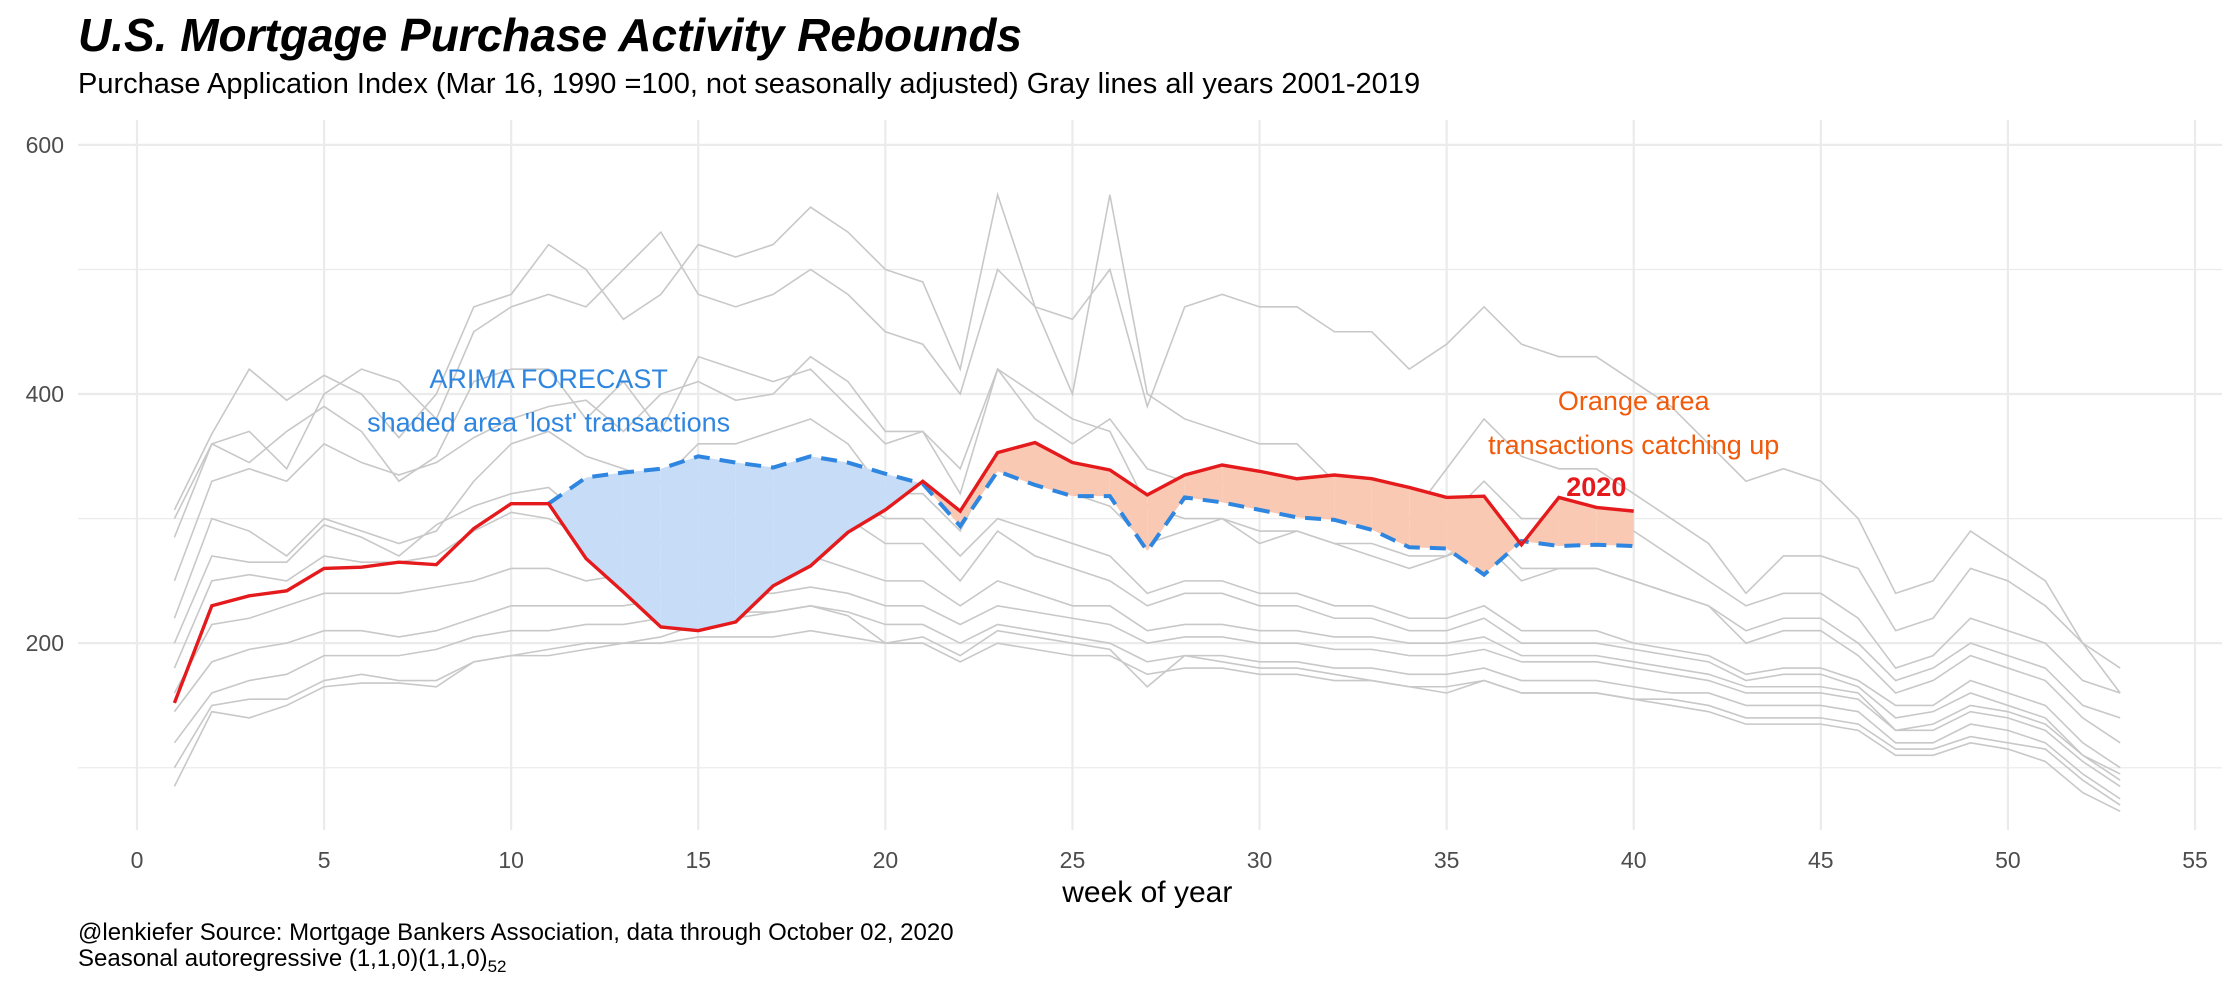 The width and height of the screenshot is (2232, 992). I want to click on x-tick-label: 0, so click(137, 860).